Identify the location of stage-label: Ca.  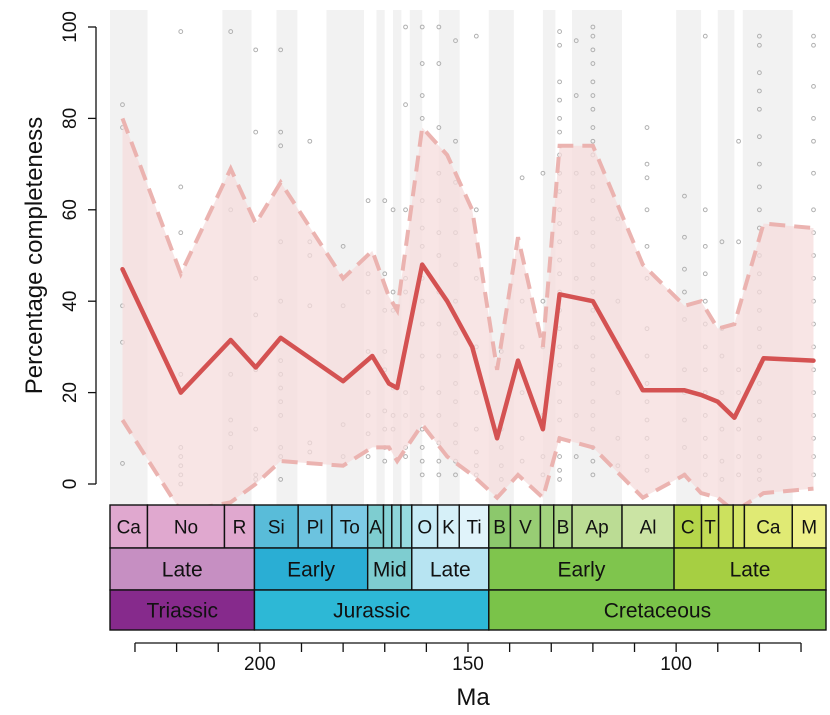
(129, 527).